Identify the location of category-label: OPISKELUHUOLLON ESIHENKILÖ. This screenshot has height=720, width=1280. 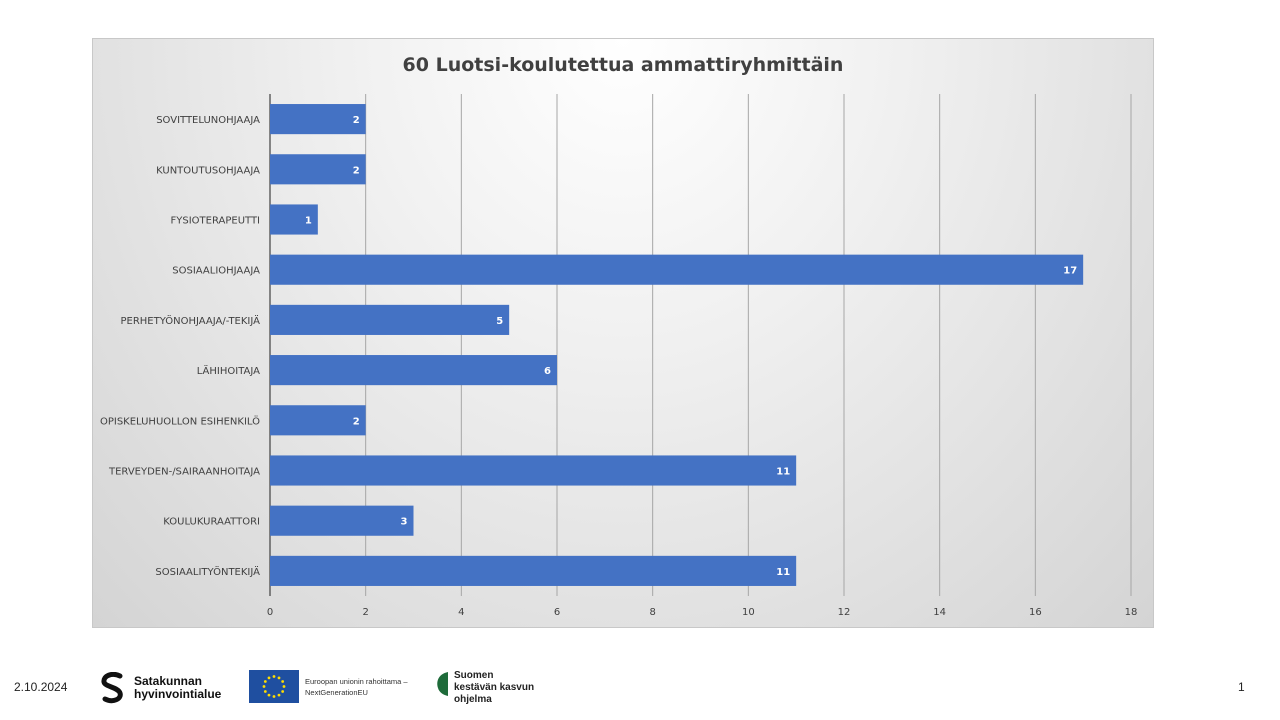
(180, 420).